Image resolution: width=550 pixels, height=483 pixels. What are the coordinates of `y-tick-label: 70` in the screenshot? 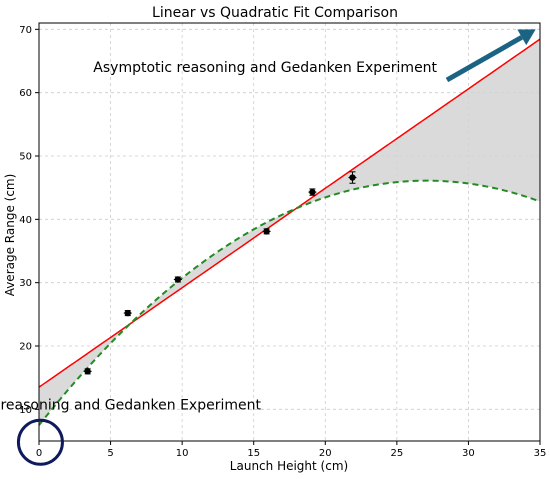 It's located at (25, 30).